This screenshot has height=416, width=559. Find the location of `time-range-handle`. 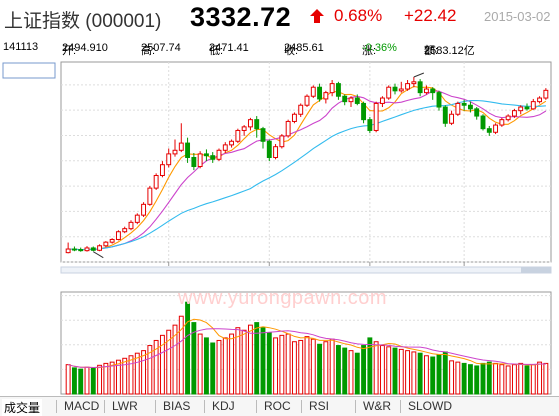

time-range-handle is located at coordinates (536, 270).